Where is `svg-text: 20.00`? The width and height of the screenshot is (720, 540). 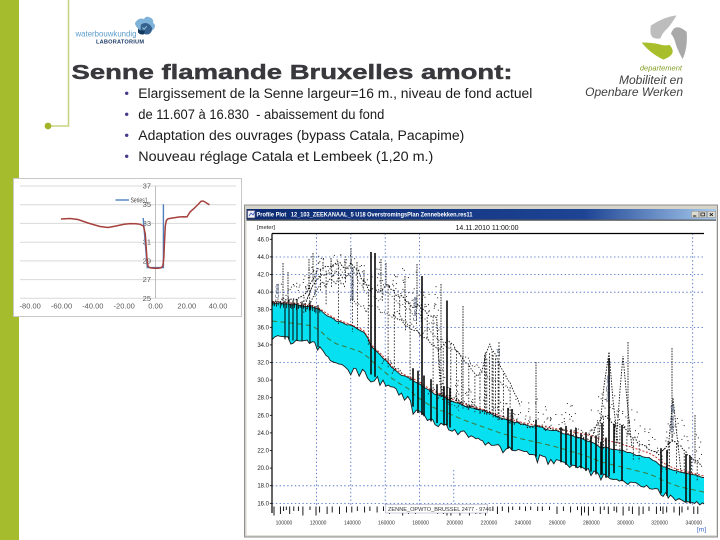 svg-text: 20.00 is located at coordinates (186, 306).